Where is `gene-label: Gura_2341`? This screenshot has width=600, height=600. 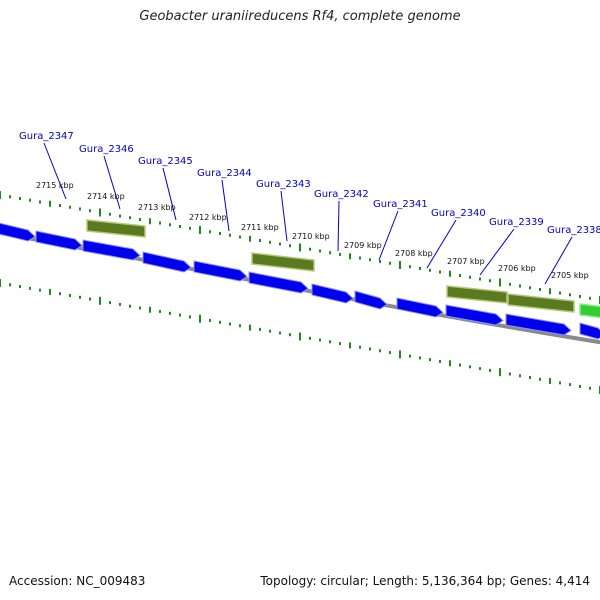
gene-label: Gura_2341 is located at coordinates (400, 204).